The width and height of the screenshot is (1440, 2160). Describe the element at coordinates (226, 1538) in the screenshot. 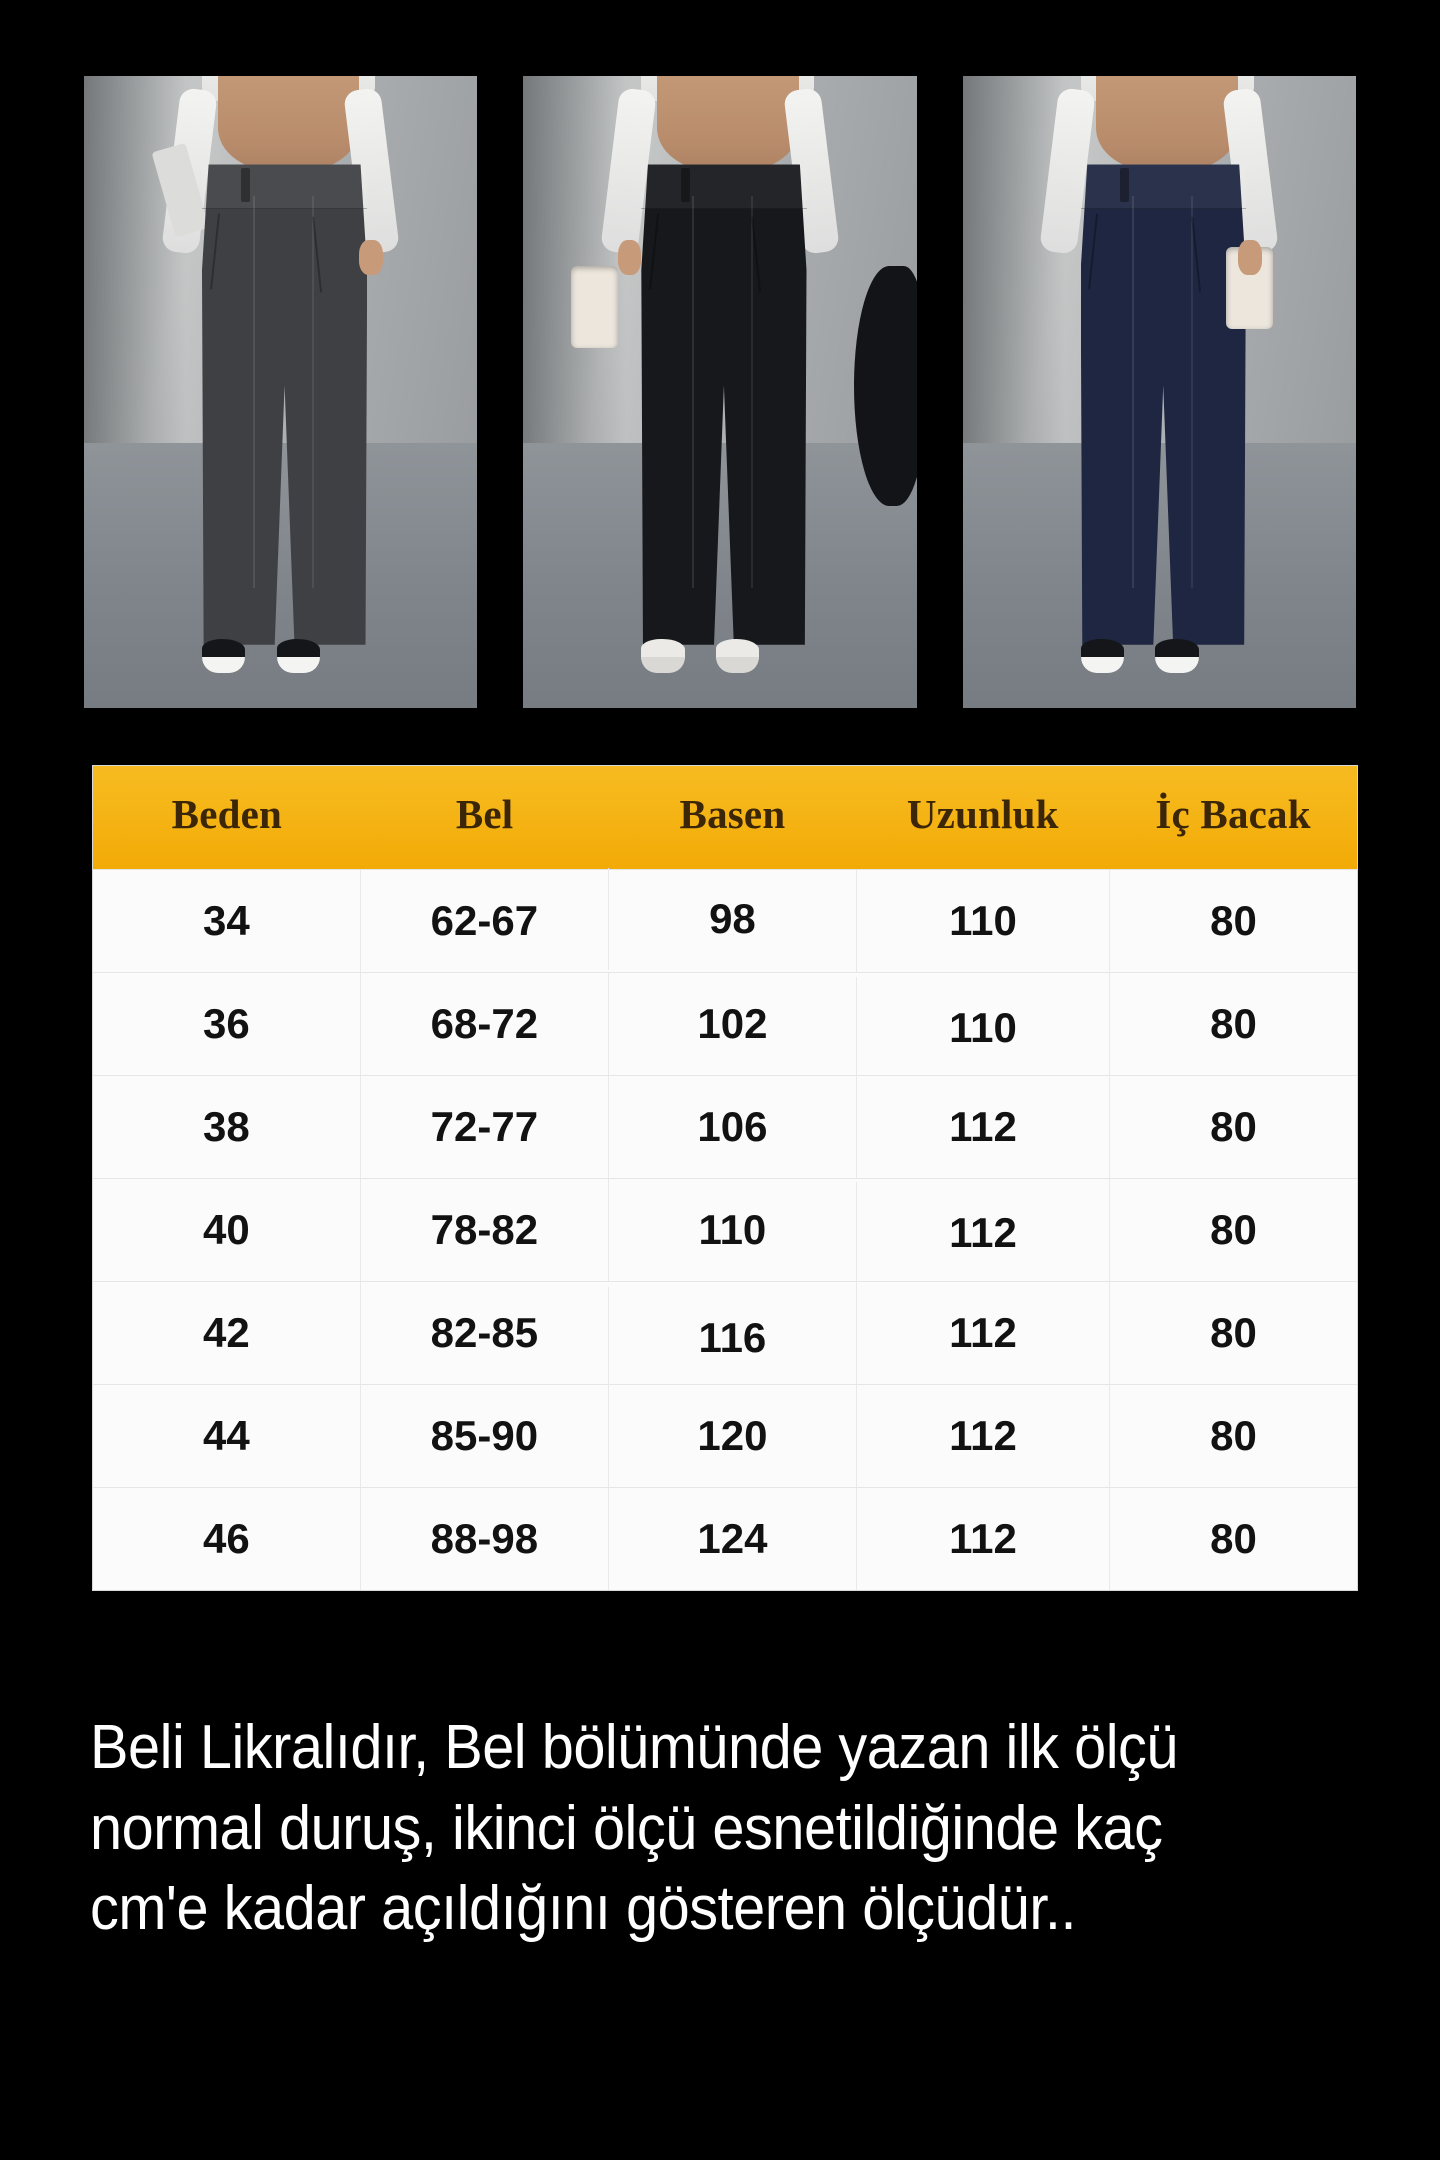

I see `cell-beden: 46` at that location.